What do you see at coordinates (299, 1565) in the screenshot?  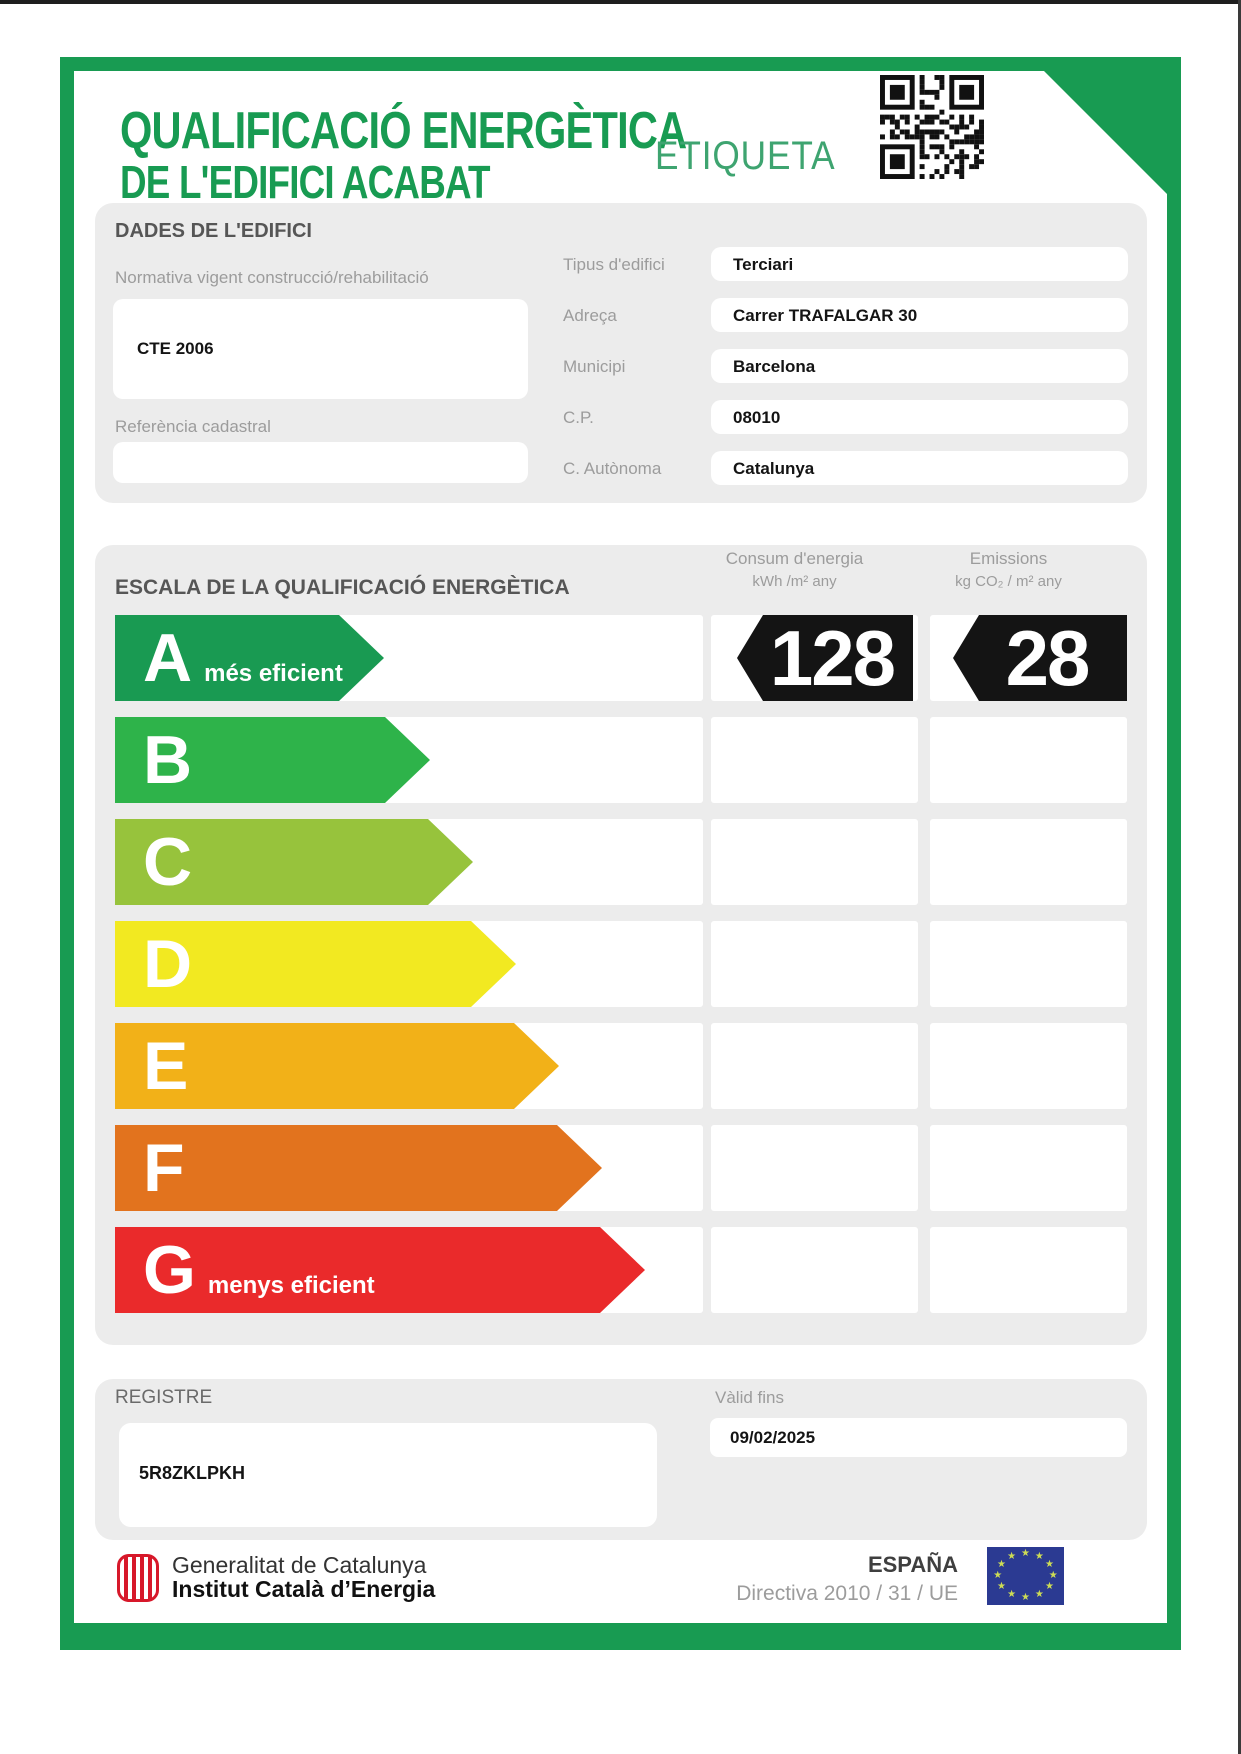 I see `issuer-name-government: Generalitat de Catalunya` at bounding box center [299, 1565].